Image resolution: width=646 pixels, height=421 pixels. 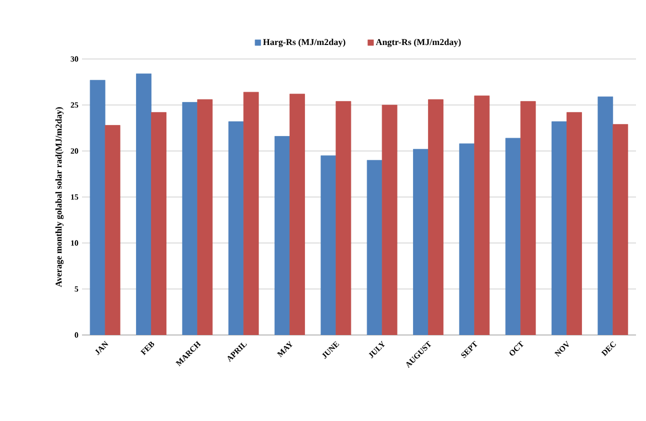 I want to click on y-tick-label: 30, so click(x=74, y=59).